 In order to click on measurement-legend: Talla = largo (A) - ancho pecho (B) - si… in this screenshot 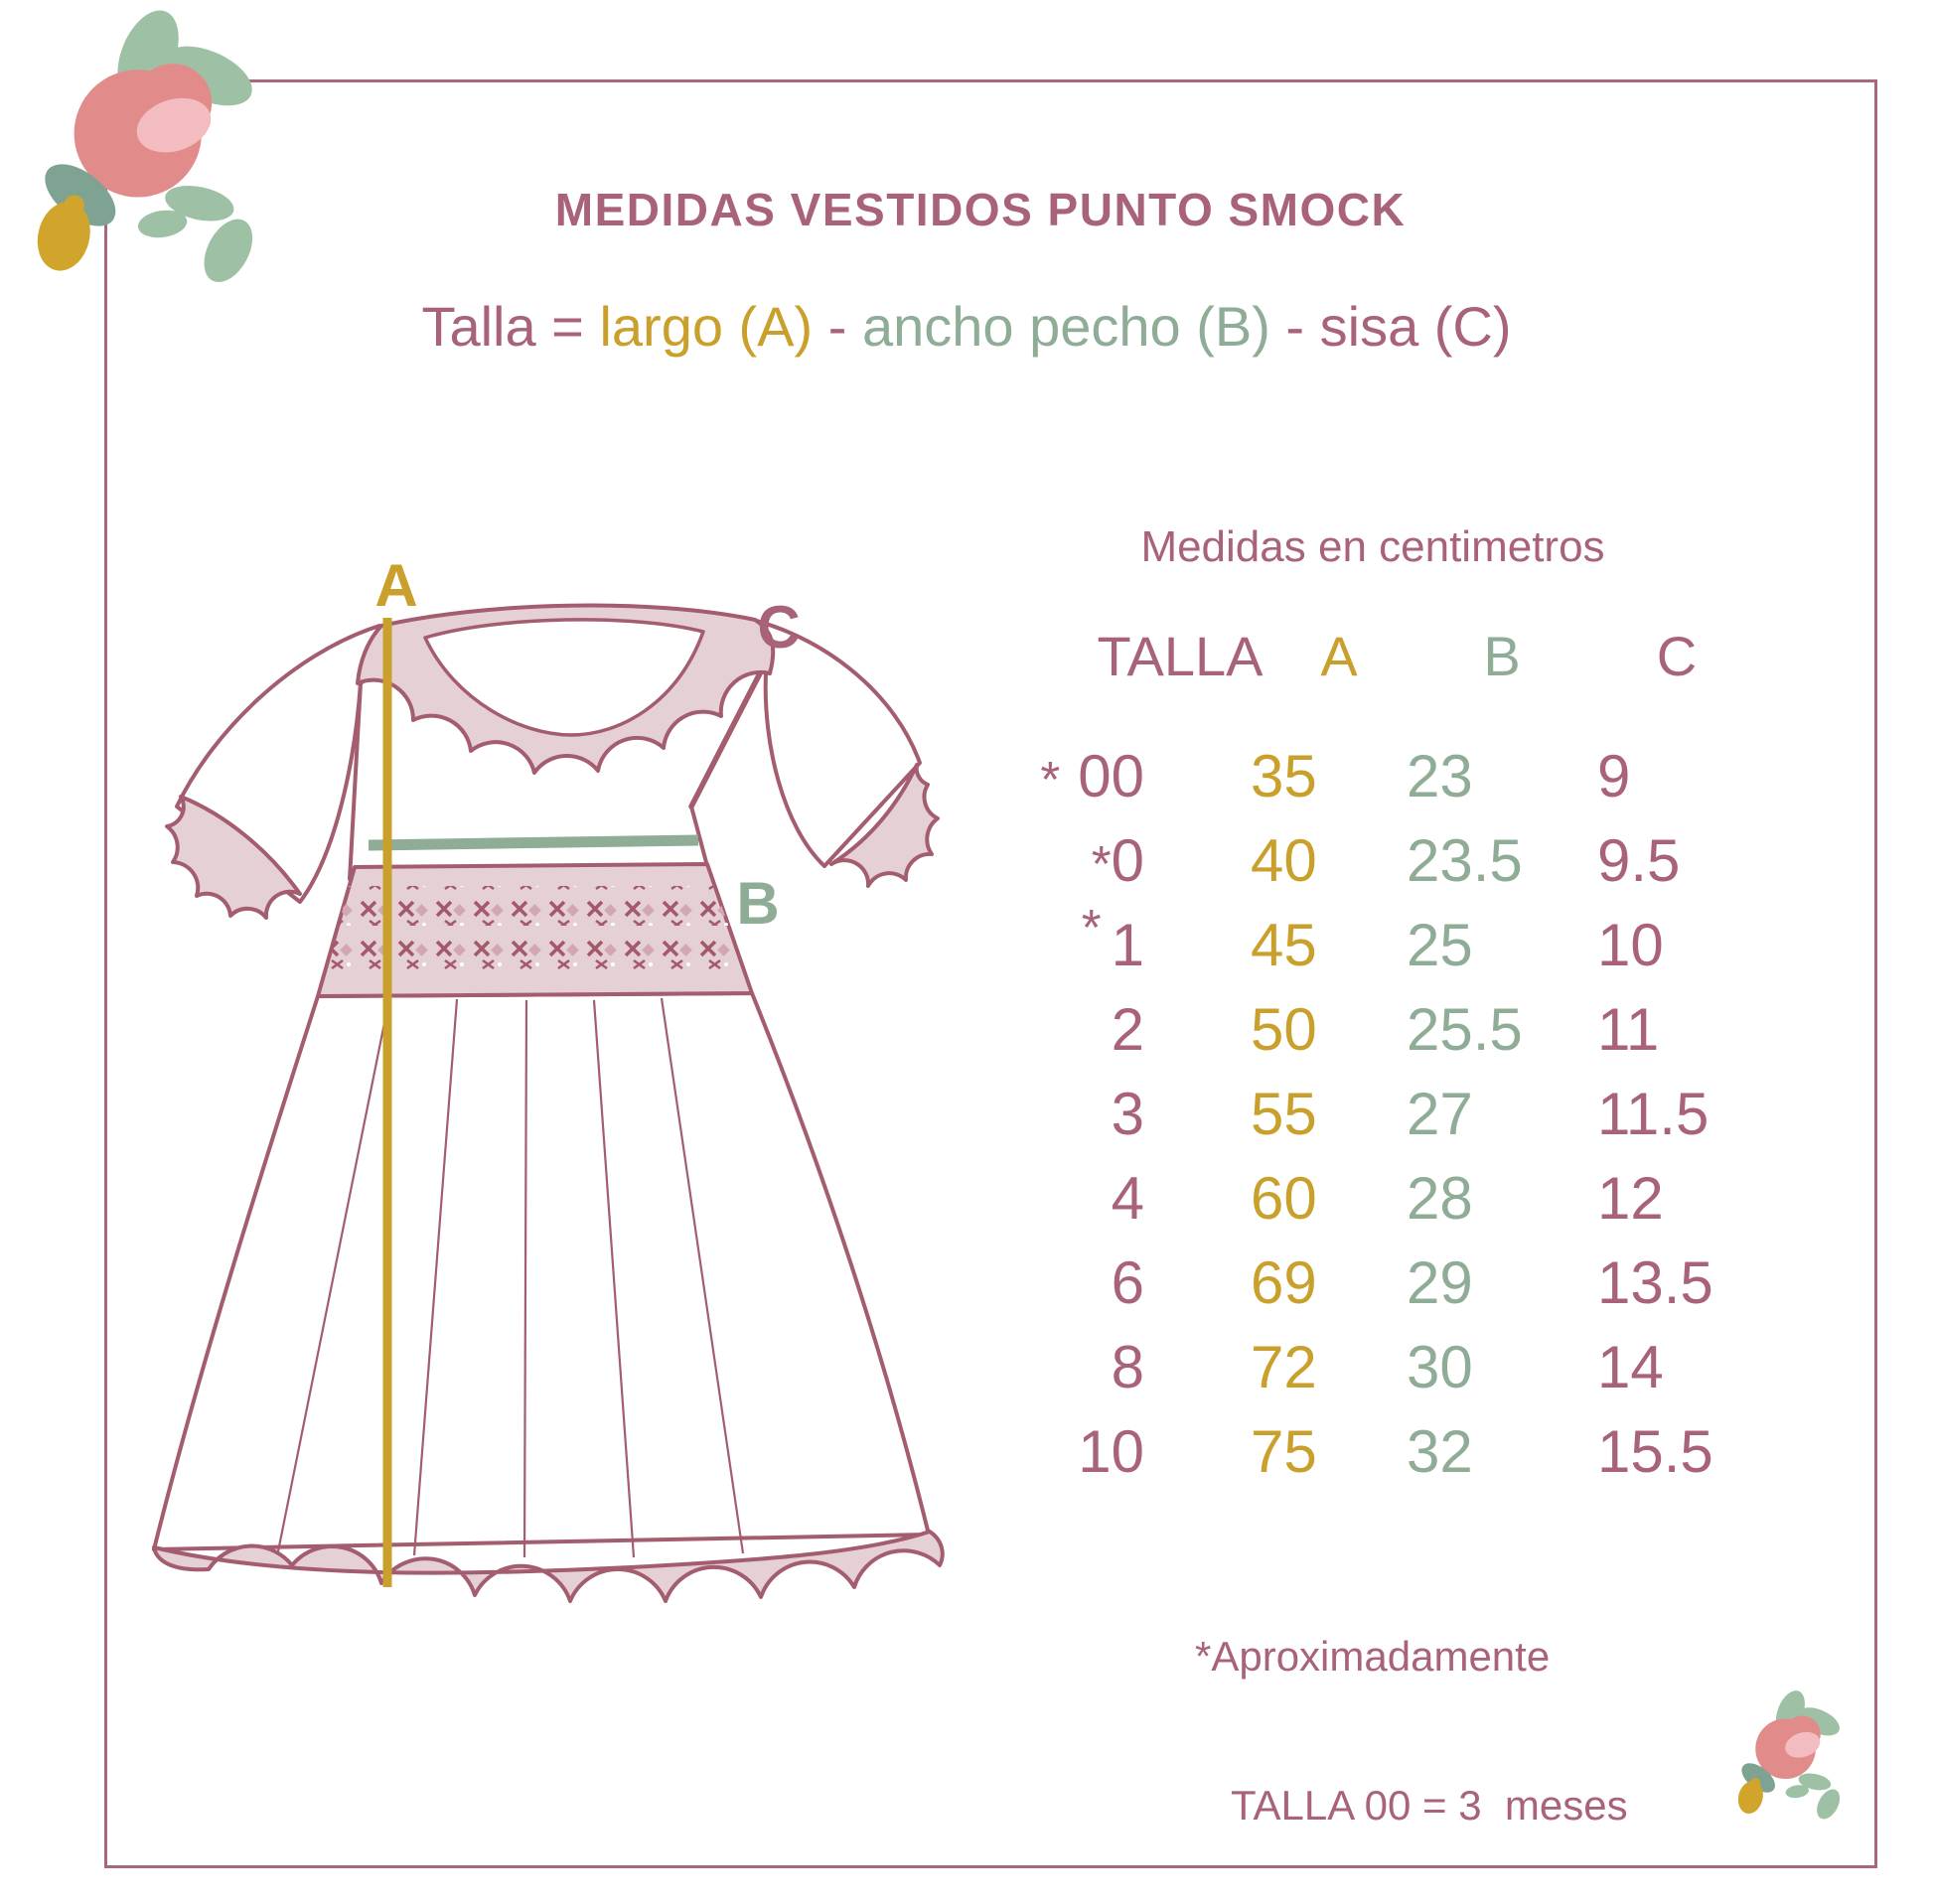, I will do `click(966, 326)`.